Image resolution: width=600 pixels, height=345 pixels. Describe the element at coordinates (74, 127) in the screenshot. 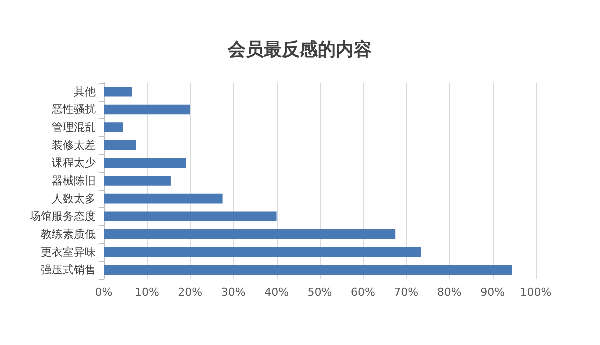

I see `y-tick-label: 管理混乱` at that location.